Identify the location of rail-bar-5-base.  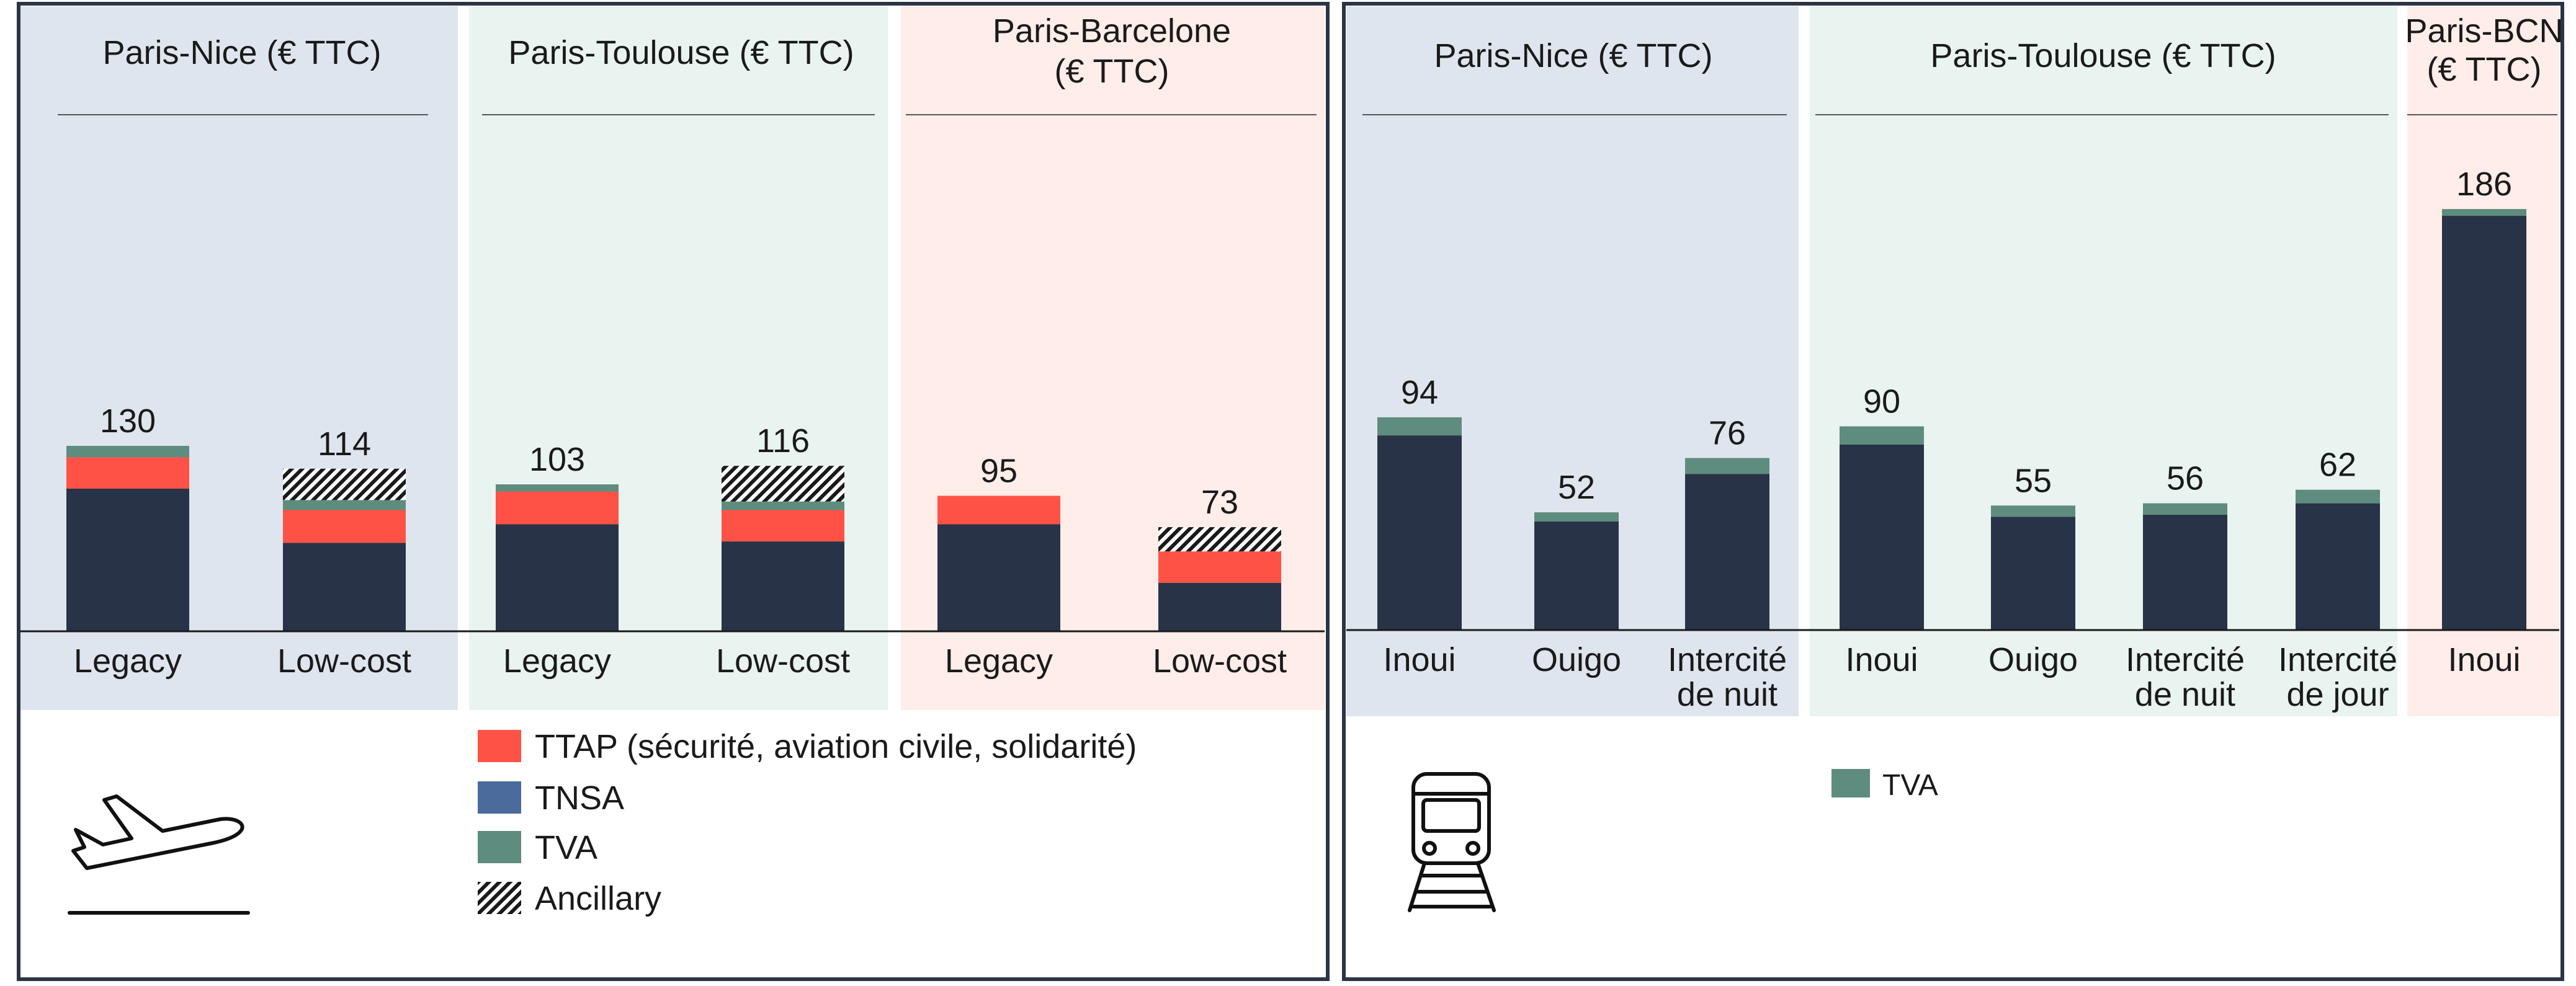
(2033, 573).